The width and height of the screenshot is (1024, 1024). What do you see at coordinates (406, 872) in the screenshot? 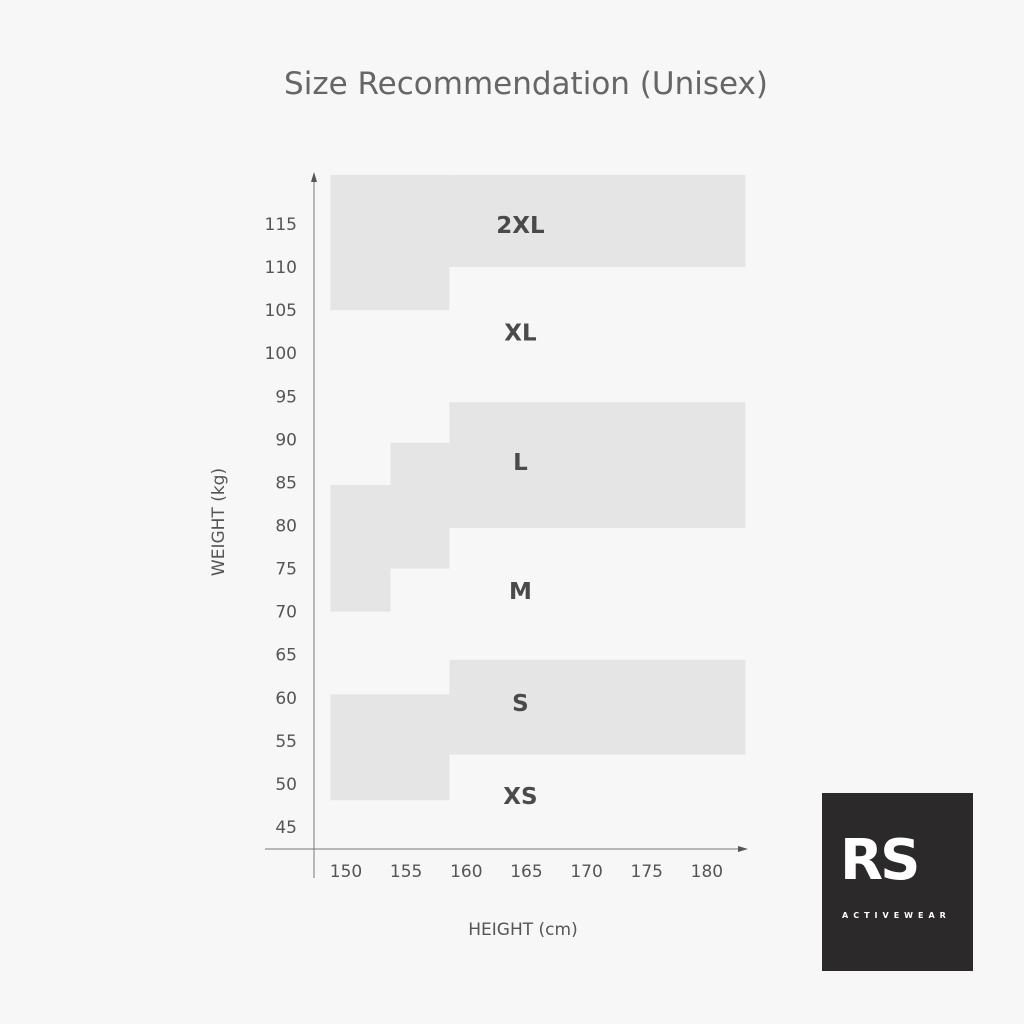
I see `x-tick-label: 155` at bounding box center [406, 872].